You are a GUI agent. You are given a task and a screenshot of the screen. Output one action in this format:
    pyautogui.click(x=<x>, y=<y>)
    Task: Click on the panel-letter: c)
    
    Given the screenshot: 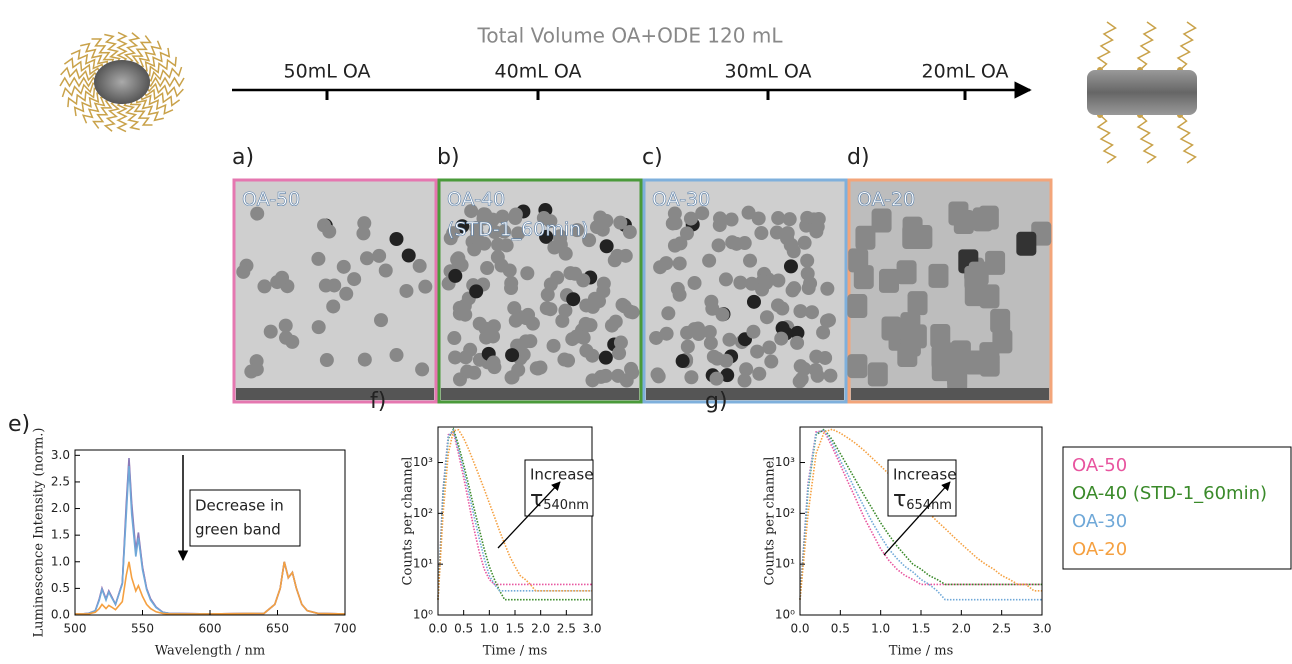 What is the action you would take?
    pyautogui.click(x=652, y=157)
    